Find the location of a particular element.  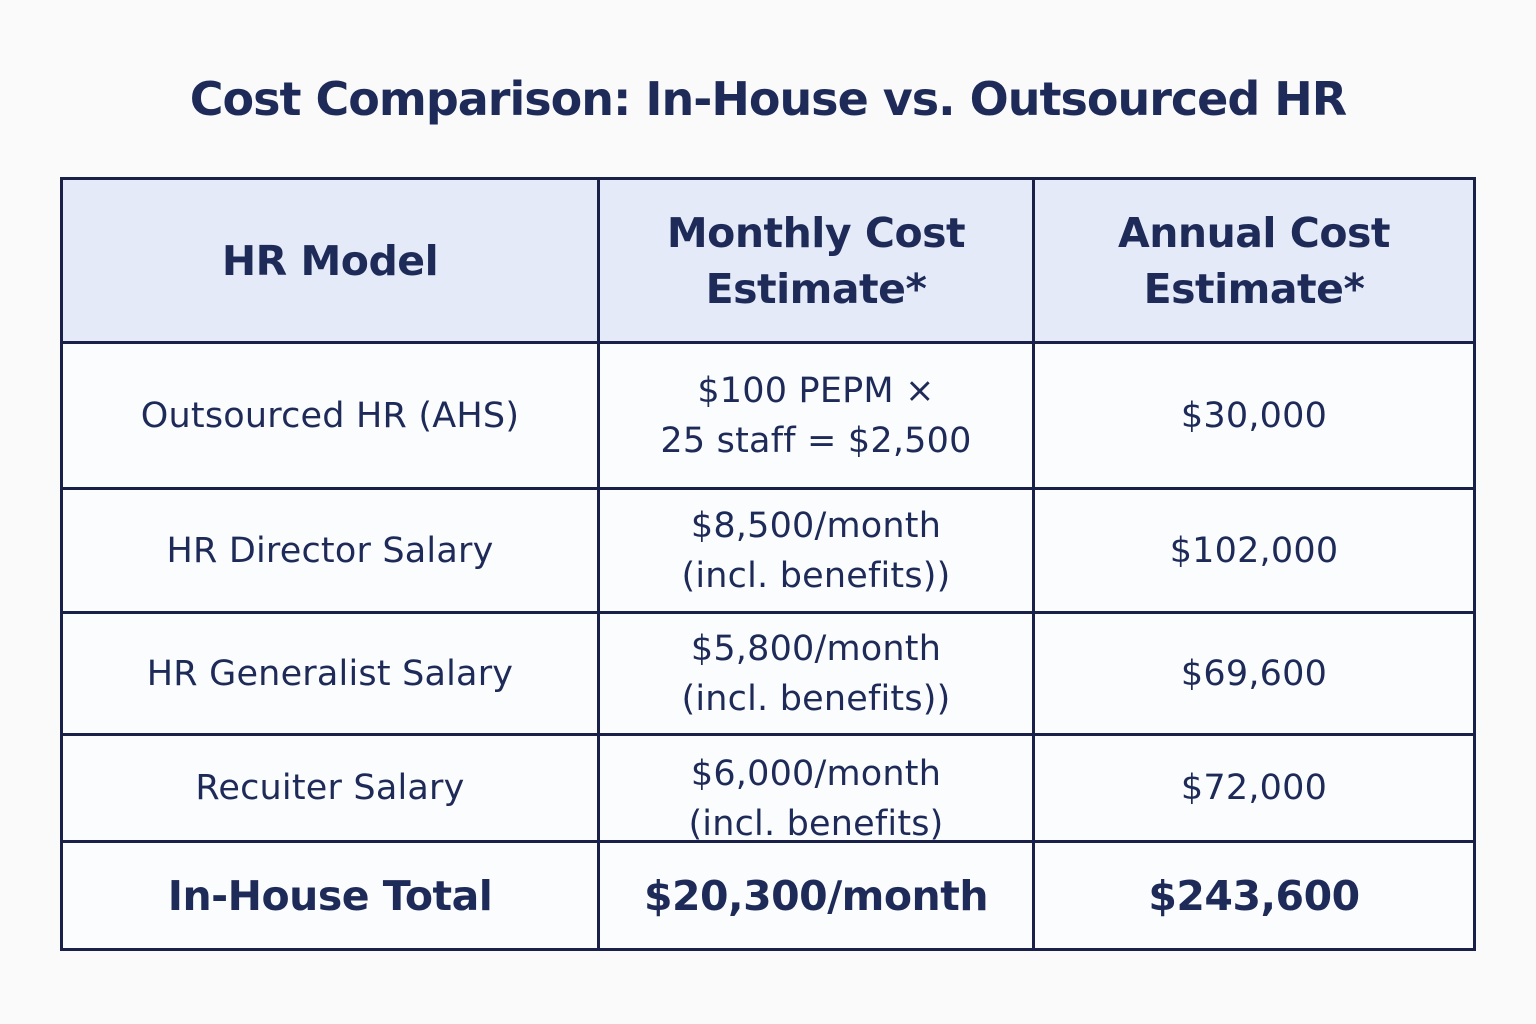

monthly-cost-cell: $20,300/month is located at coordinates (817, 895).